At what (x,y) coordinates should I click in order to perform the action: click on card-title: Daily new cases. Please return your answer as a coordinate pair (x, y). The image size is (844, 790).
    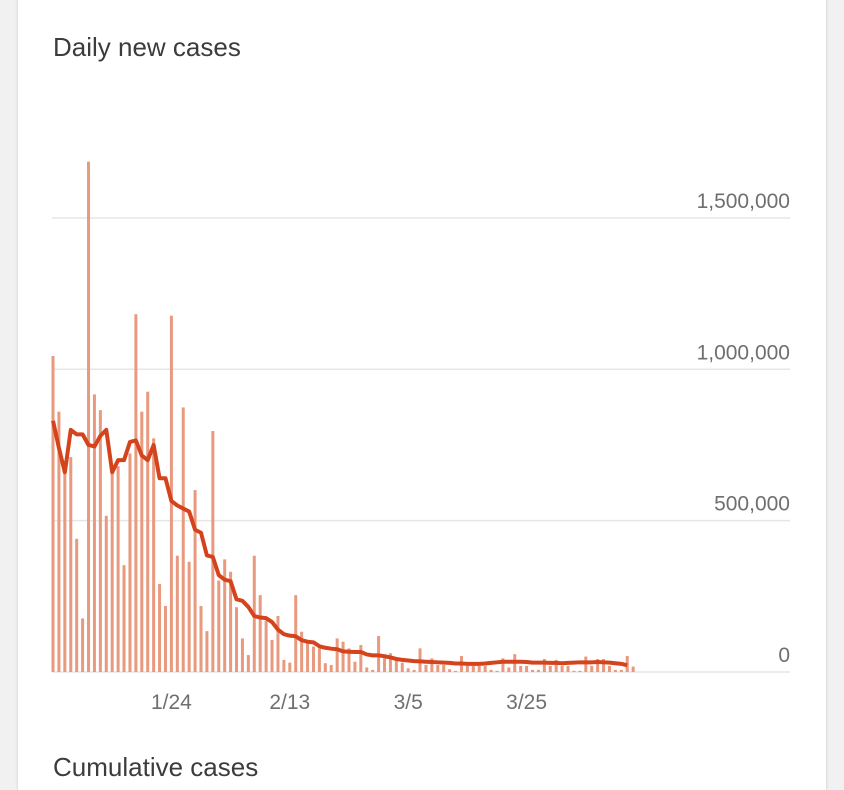
    Looking at the image, I should click on (147, 47).